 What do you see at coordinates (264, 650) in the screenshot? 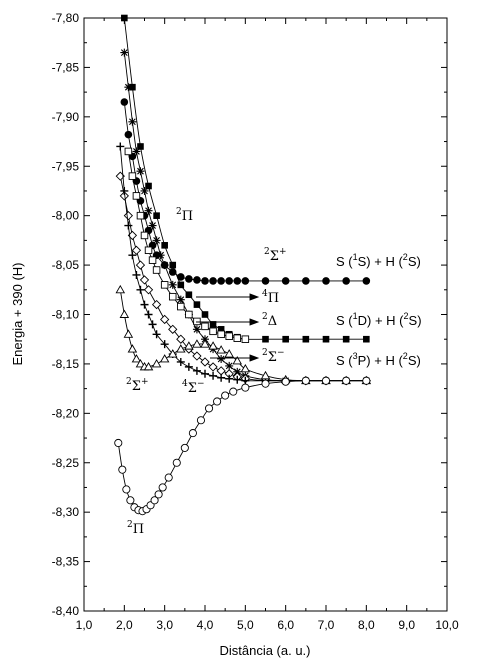
I see `x-axis-title: Distância (a. u.)` at bounding box center [264, 650].